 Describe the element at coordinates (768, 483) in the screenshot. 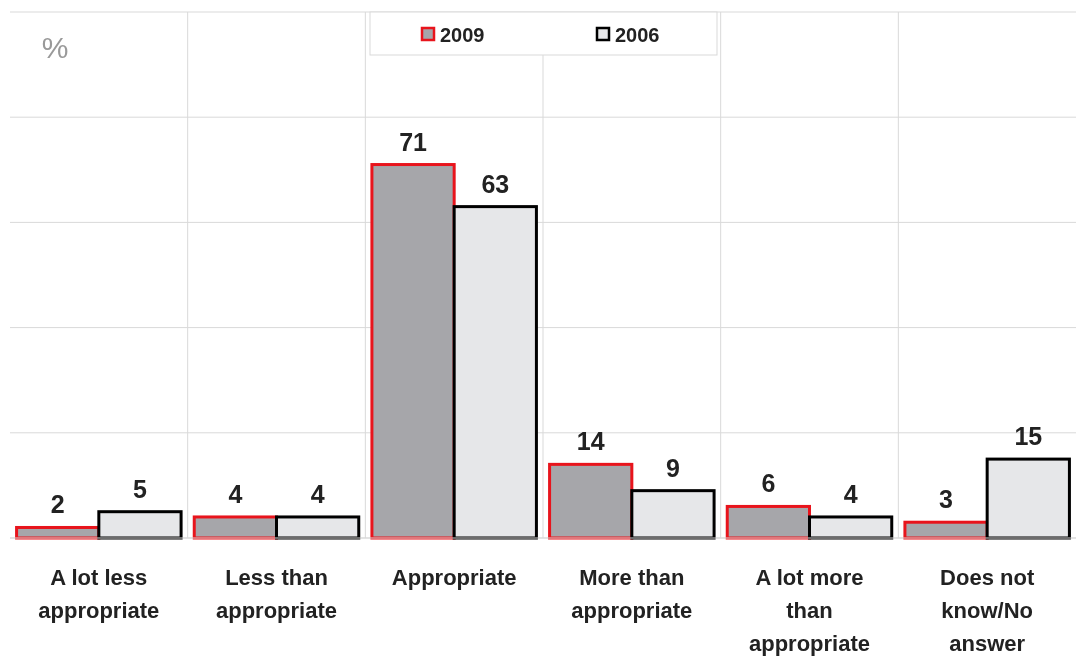

I see `data-label: 6` at that location.